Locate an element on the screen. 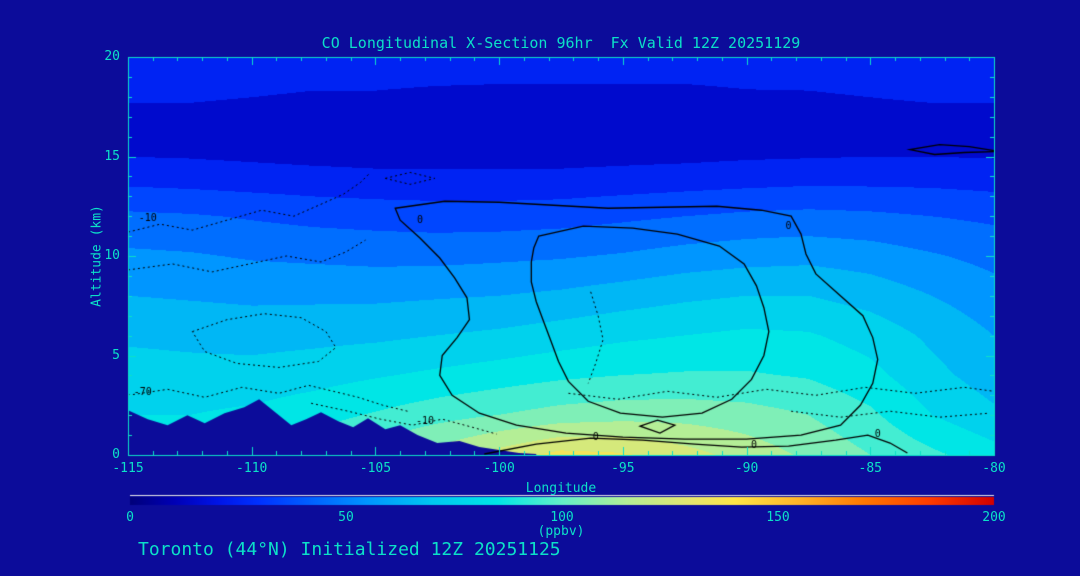  y-tick-label: 5 is located at coordinates (116, 355).